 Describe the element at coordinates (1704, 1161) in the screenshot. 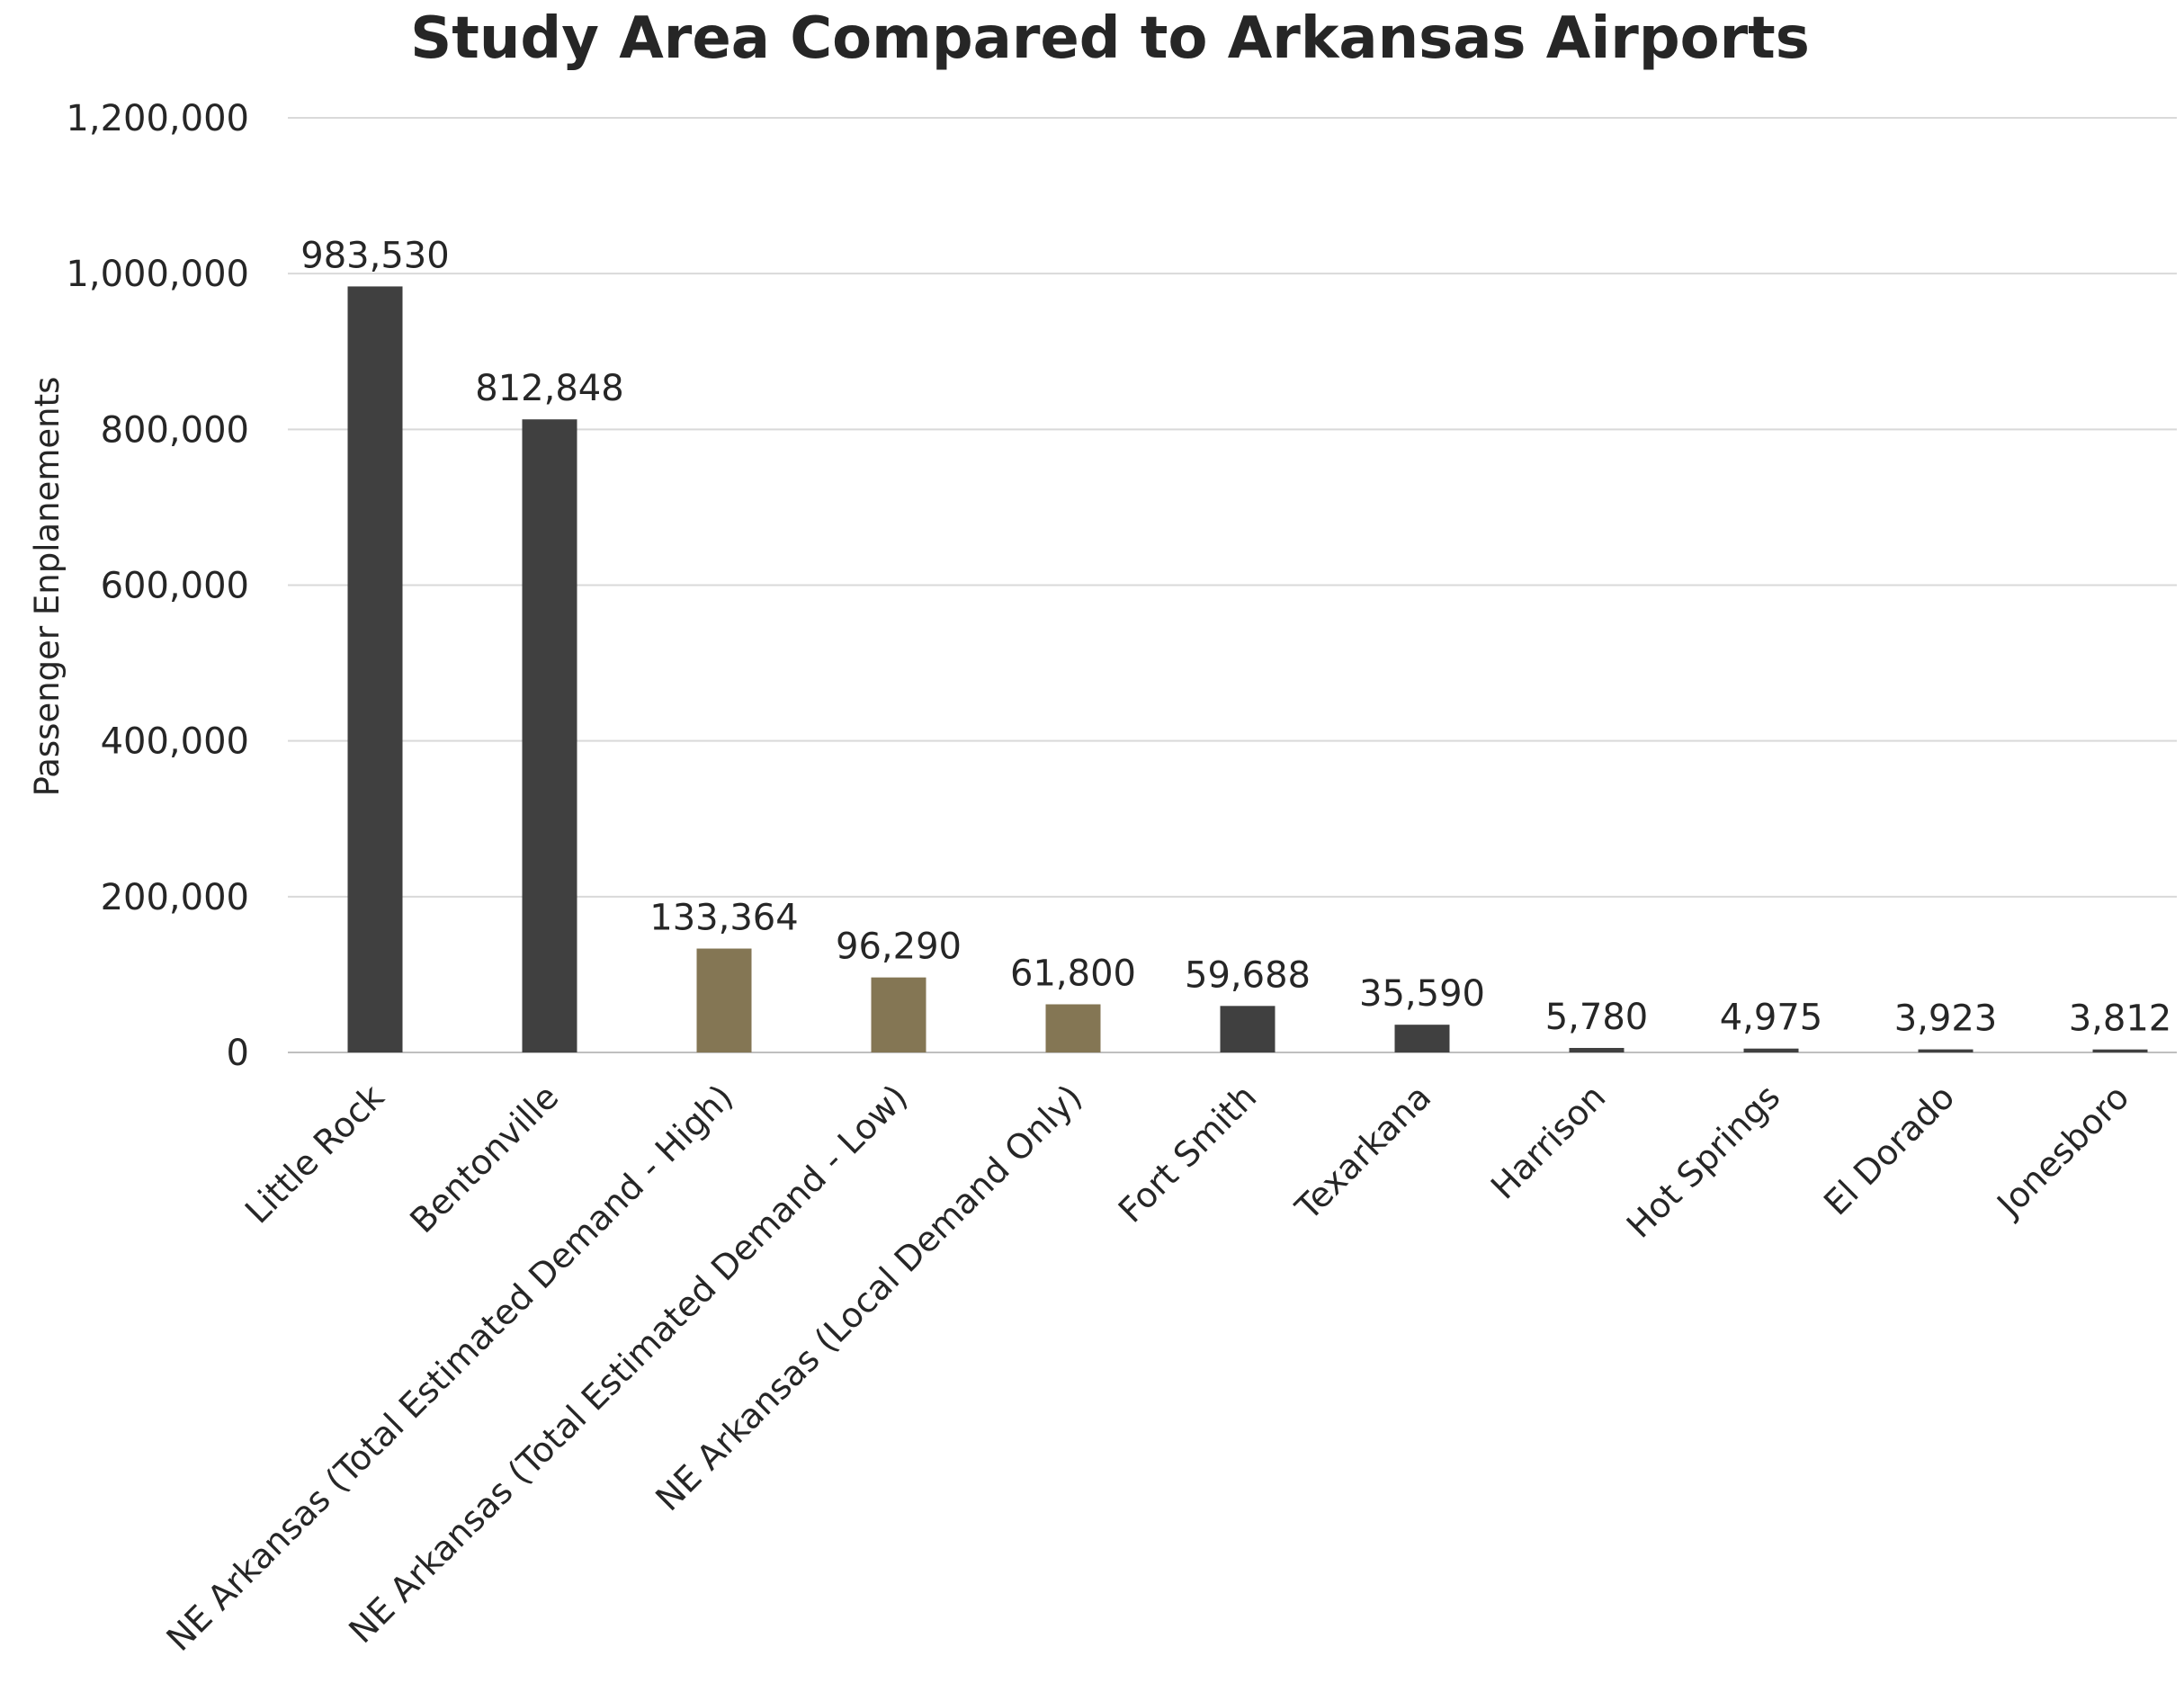

I see `x-tick-label: Hot Springs` at that location.